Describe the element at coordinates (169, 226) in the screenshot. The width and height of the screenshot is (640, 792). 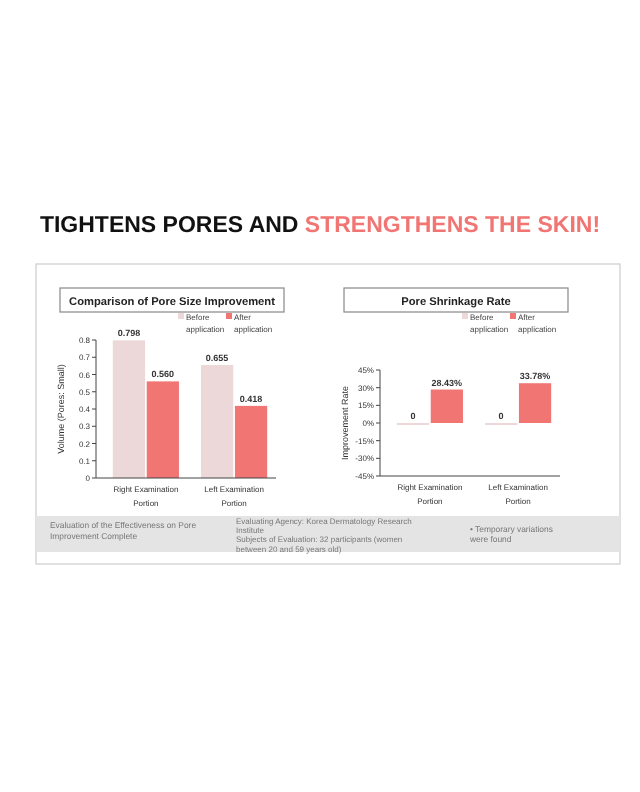
I see `text: TIGHTENS PORES AND` at that location.